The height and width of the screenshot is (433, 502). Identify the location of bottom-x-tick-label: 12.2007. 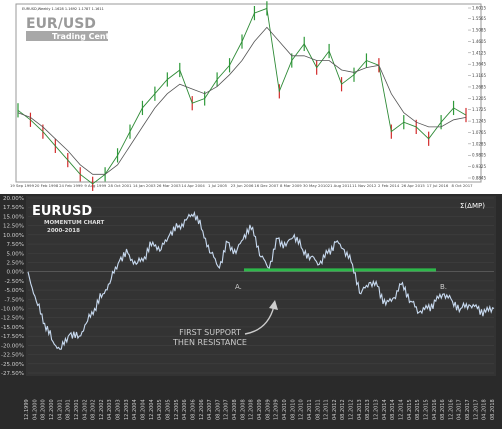
(227, 409).